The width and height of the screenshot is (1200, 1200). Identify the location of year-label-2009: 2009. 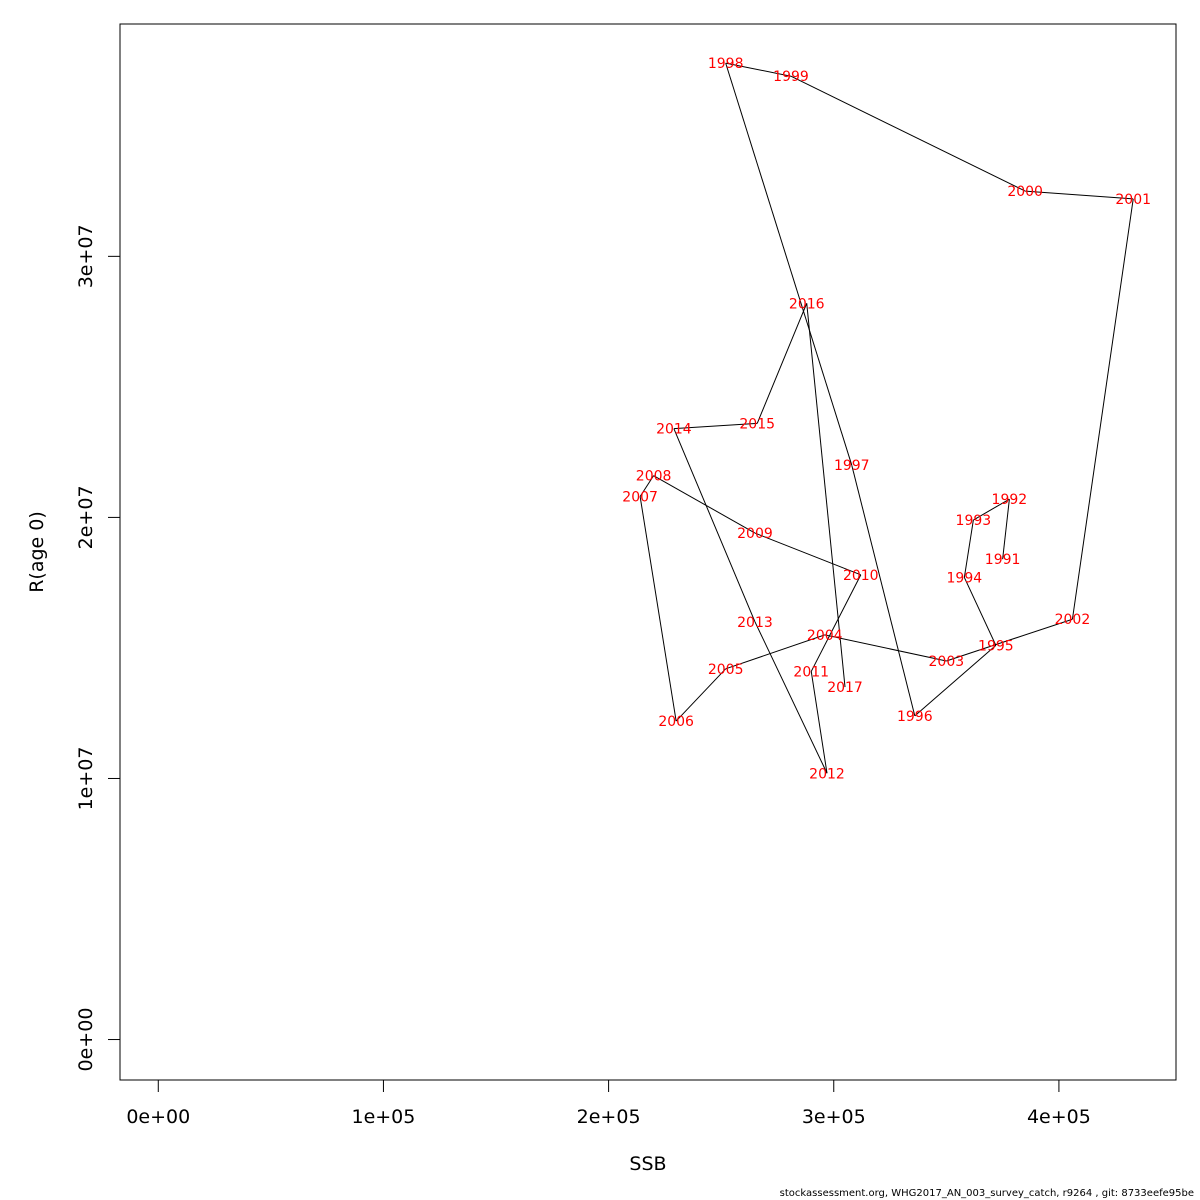
(755, 534).